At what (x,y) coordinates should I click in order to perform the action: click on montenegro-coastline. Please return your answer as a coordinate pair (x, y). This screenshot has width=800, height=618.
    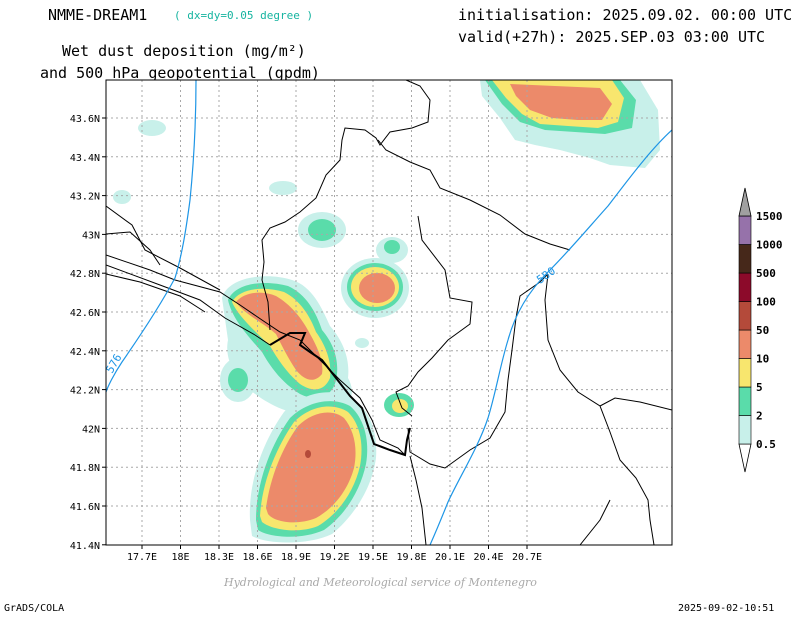
    Looking at the image, I should click on (340, 394).